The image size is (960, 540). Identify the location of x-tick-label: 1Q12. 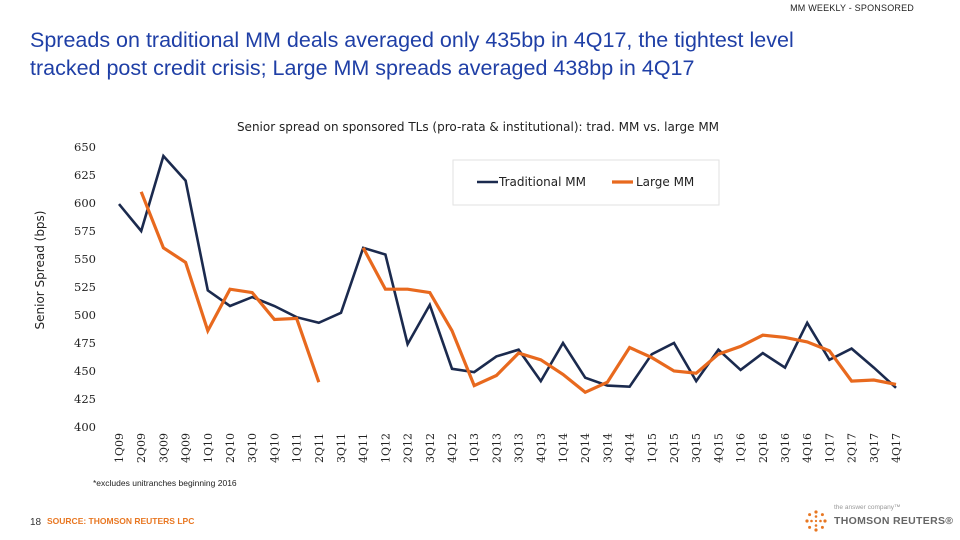
(385, 448).